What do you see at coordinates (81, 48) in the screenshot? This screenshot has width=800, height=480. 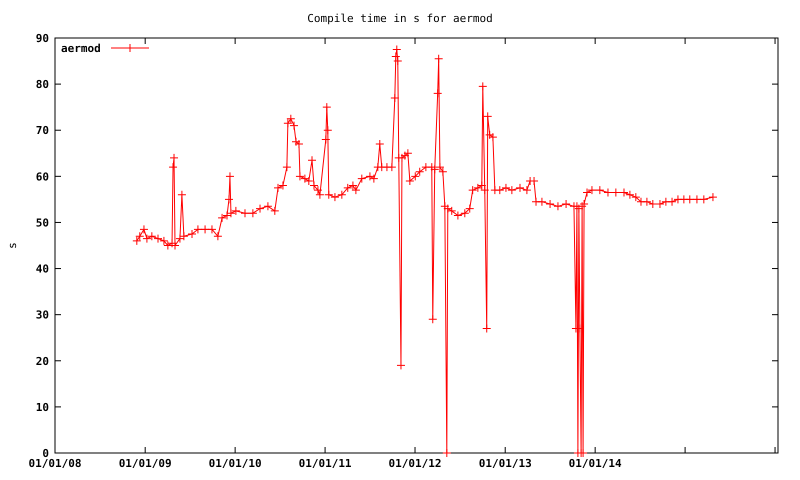 I see `legend-label: aermod` at bounding box center [81, 48].